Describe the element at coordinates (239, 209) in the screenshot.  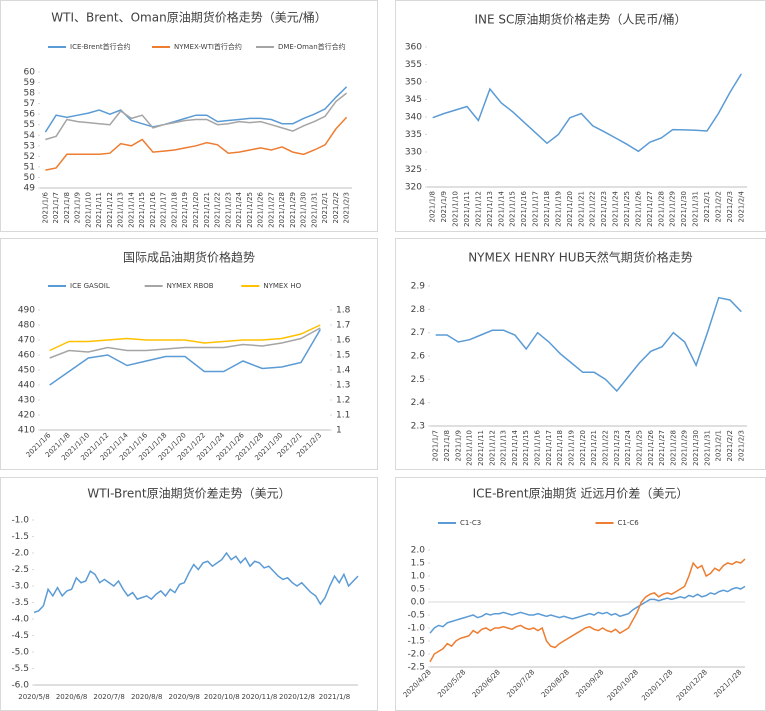
I see `x-tick-label: 2021/1/24` at that location.